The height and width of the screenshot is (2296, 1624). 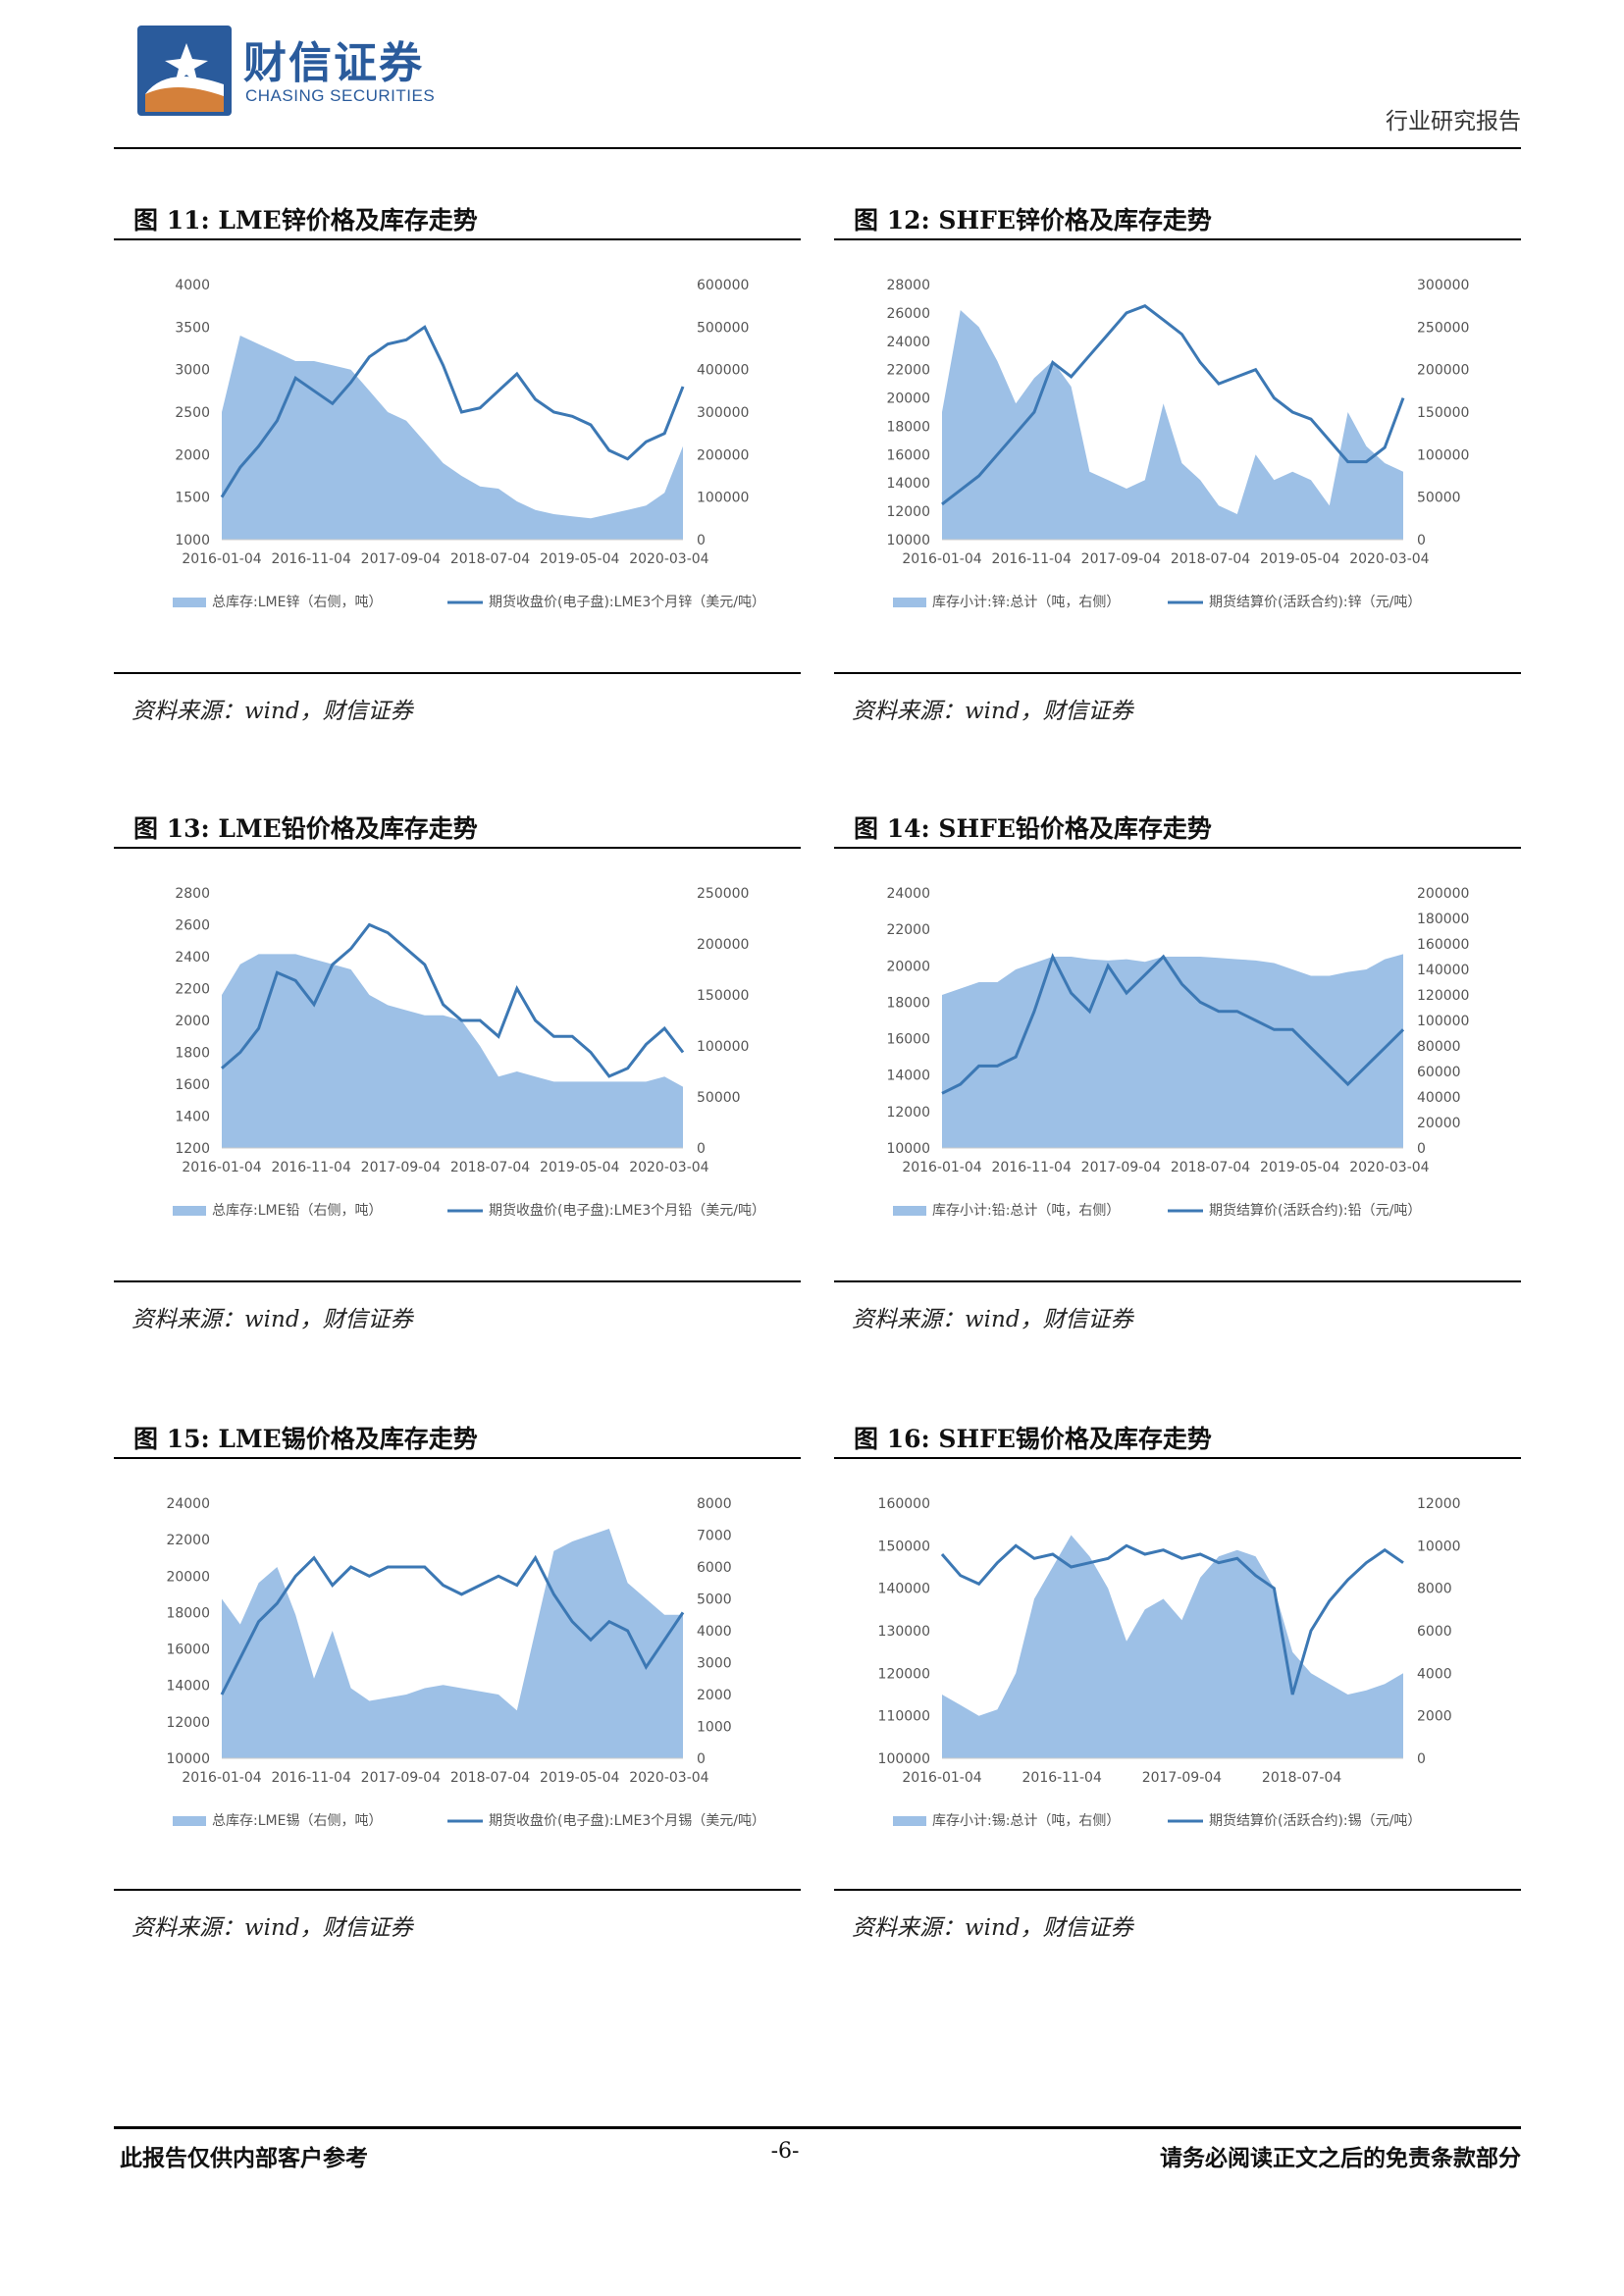 I want to click on y-right-tick-label: 1000, so click(x=714, y=1728).